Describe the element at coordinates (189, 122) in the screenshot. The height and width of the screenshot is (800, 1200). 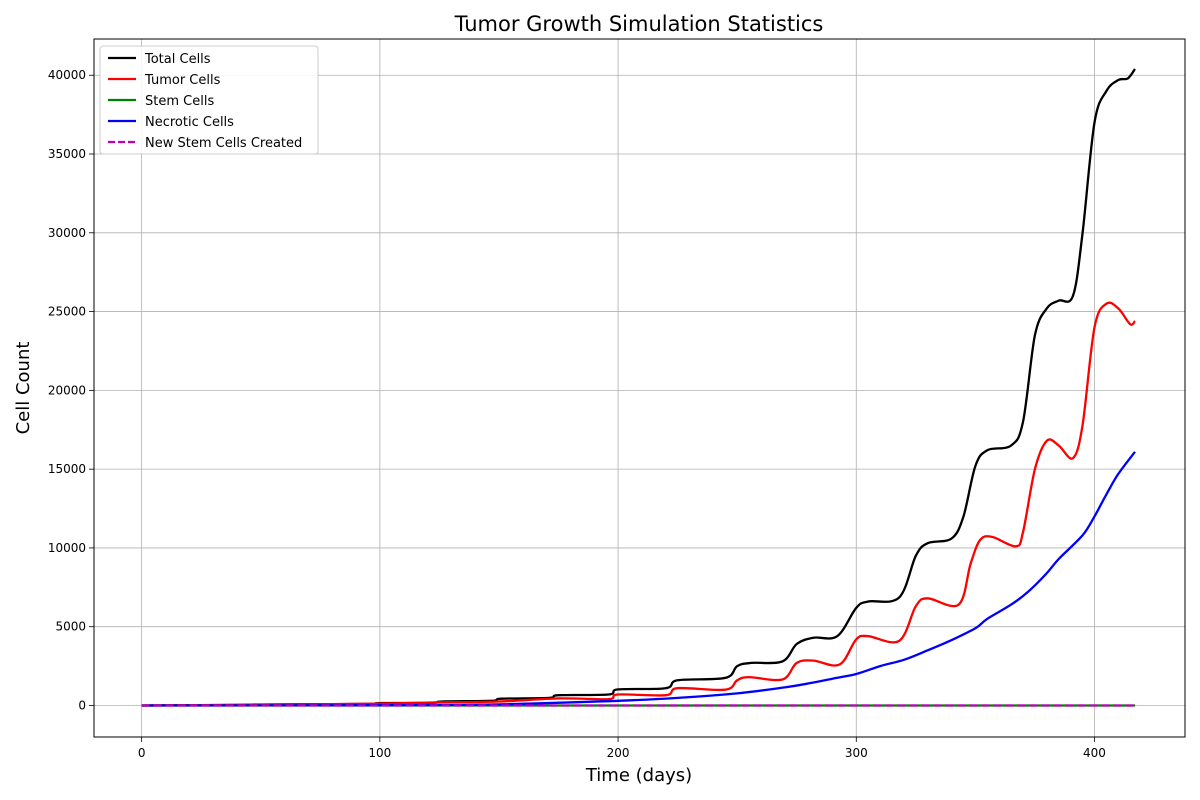
I see `legend-label-necrotic-cells: Necrotic Cells` at that location.